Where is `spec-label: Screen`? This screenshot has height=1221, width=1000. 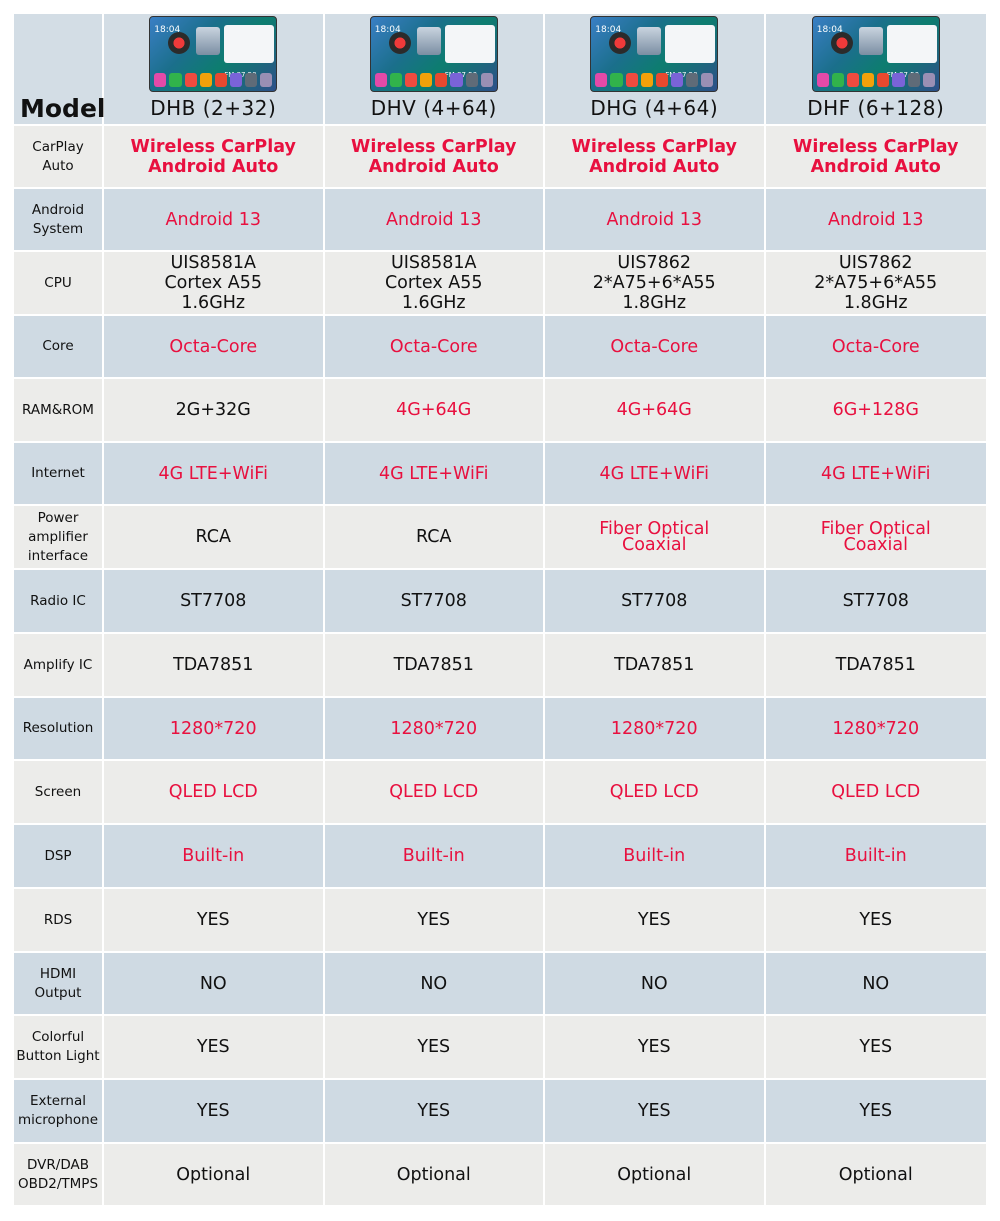 spec-label: Screen is located at coordinates (59, 792).